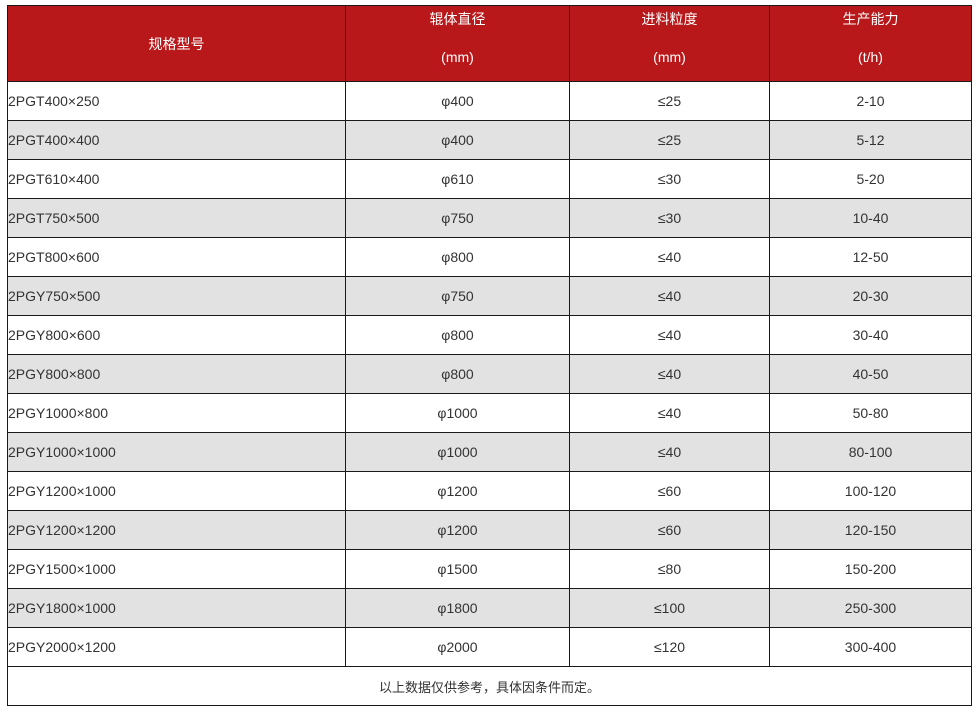  Describe the element at coordinates (669, 43) in the screenshot. I see `header-feed: 进料粒度 (mm)` at that location.